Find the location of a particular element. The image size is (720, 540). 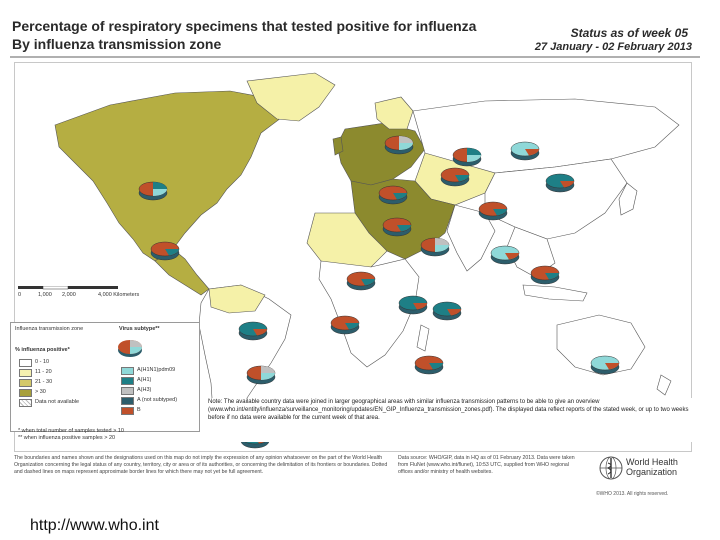

legend-subtype-label: A(H1N1)pdm09 is located at coordinates (156, 370).